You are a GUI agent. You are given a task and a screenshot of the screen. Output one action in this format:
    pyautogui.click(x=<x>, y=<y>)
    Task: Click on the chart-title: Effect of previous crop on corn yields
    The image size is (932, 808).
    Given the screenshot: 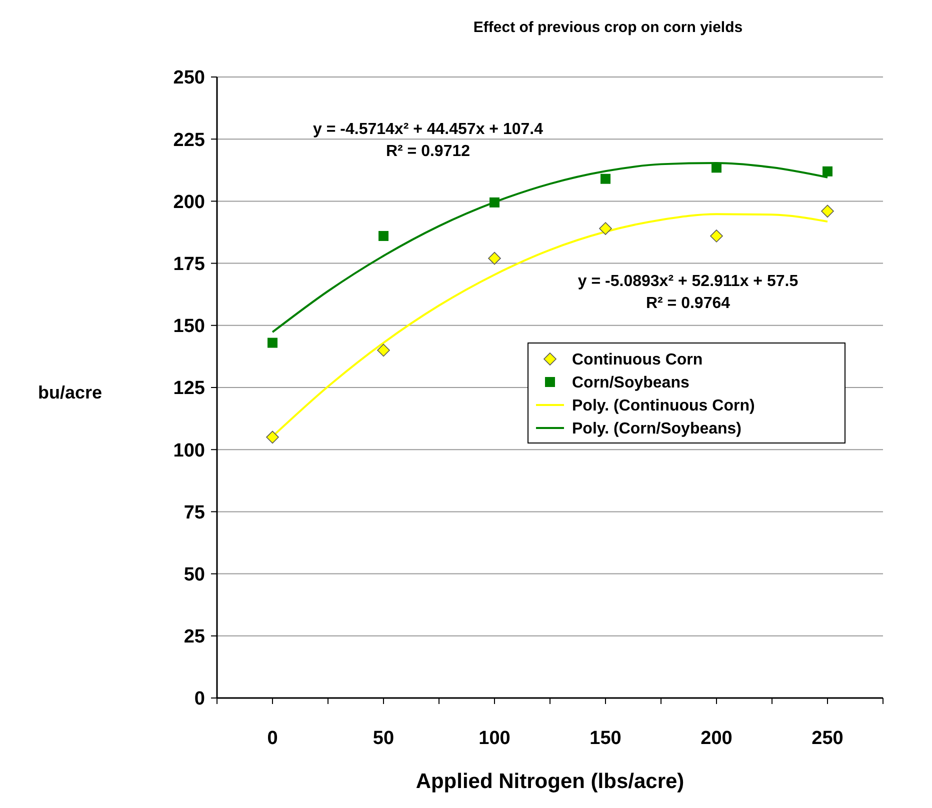 What is the action you would take?
    pyautogui.click(x=608, y=27)
    